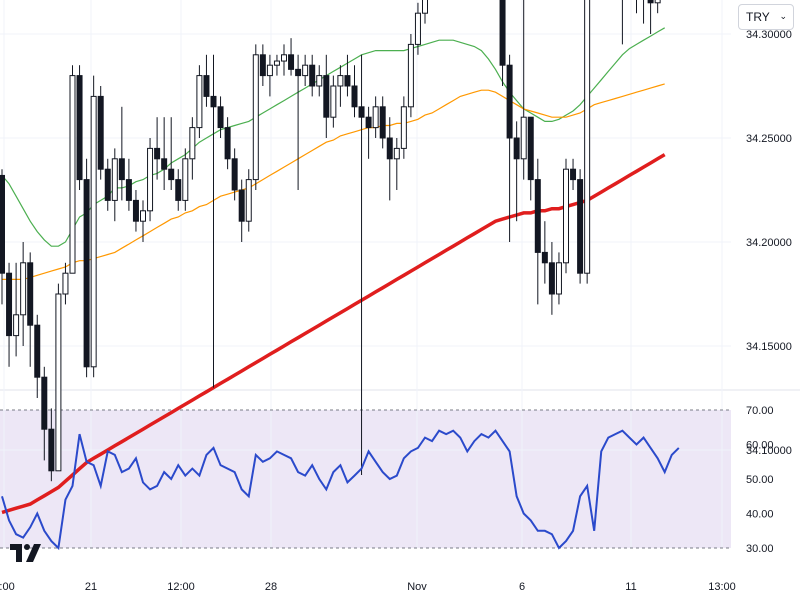 This screenshot has width=800, height=600. I want to click on time-tick-label: 21, so click(91, 587).